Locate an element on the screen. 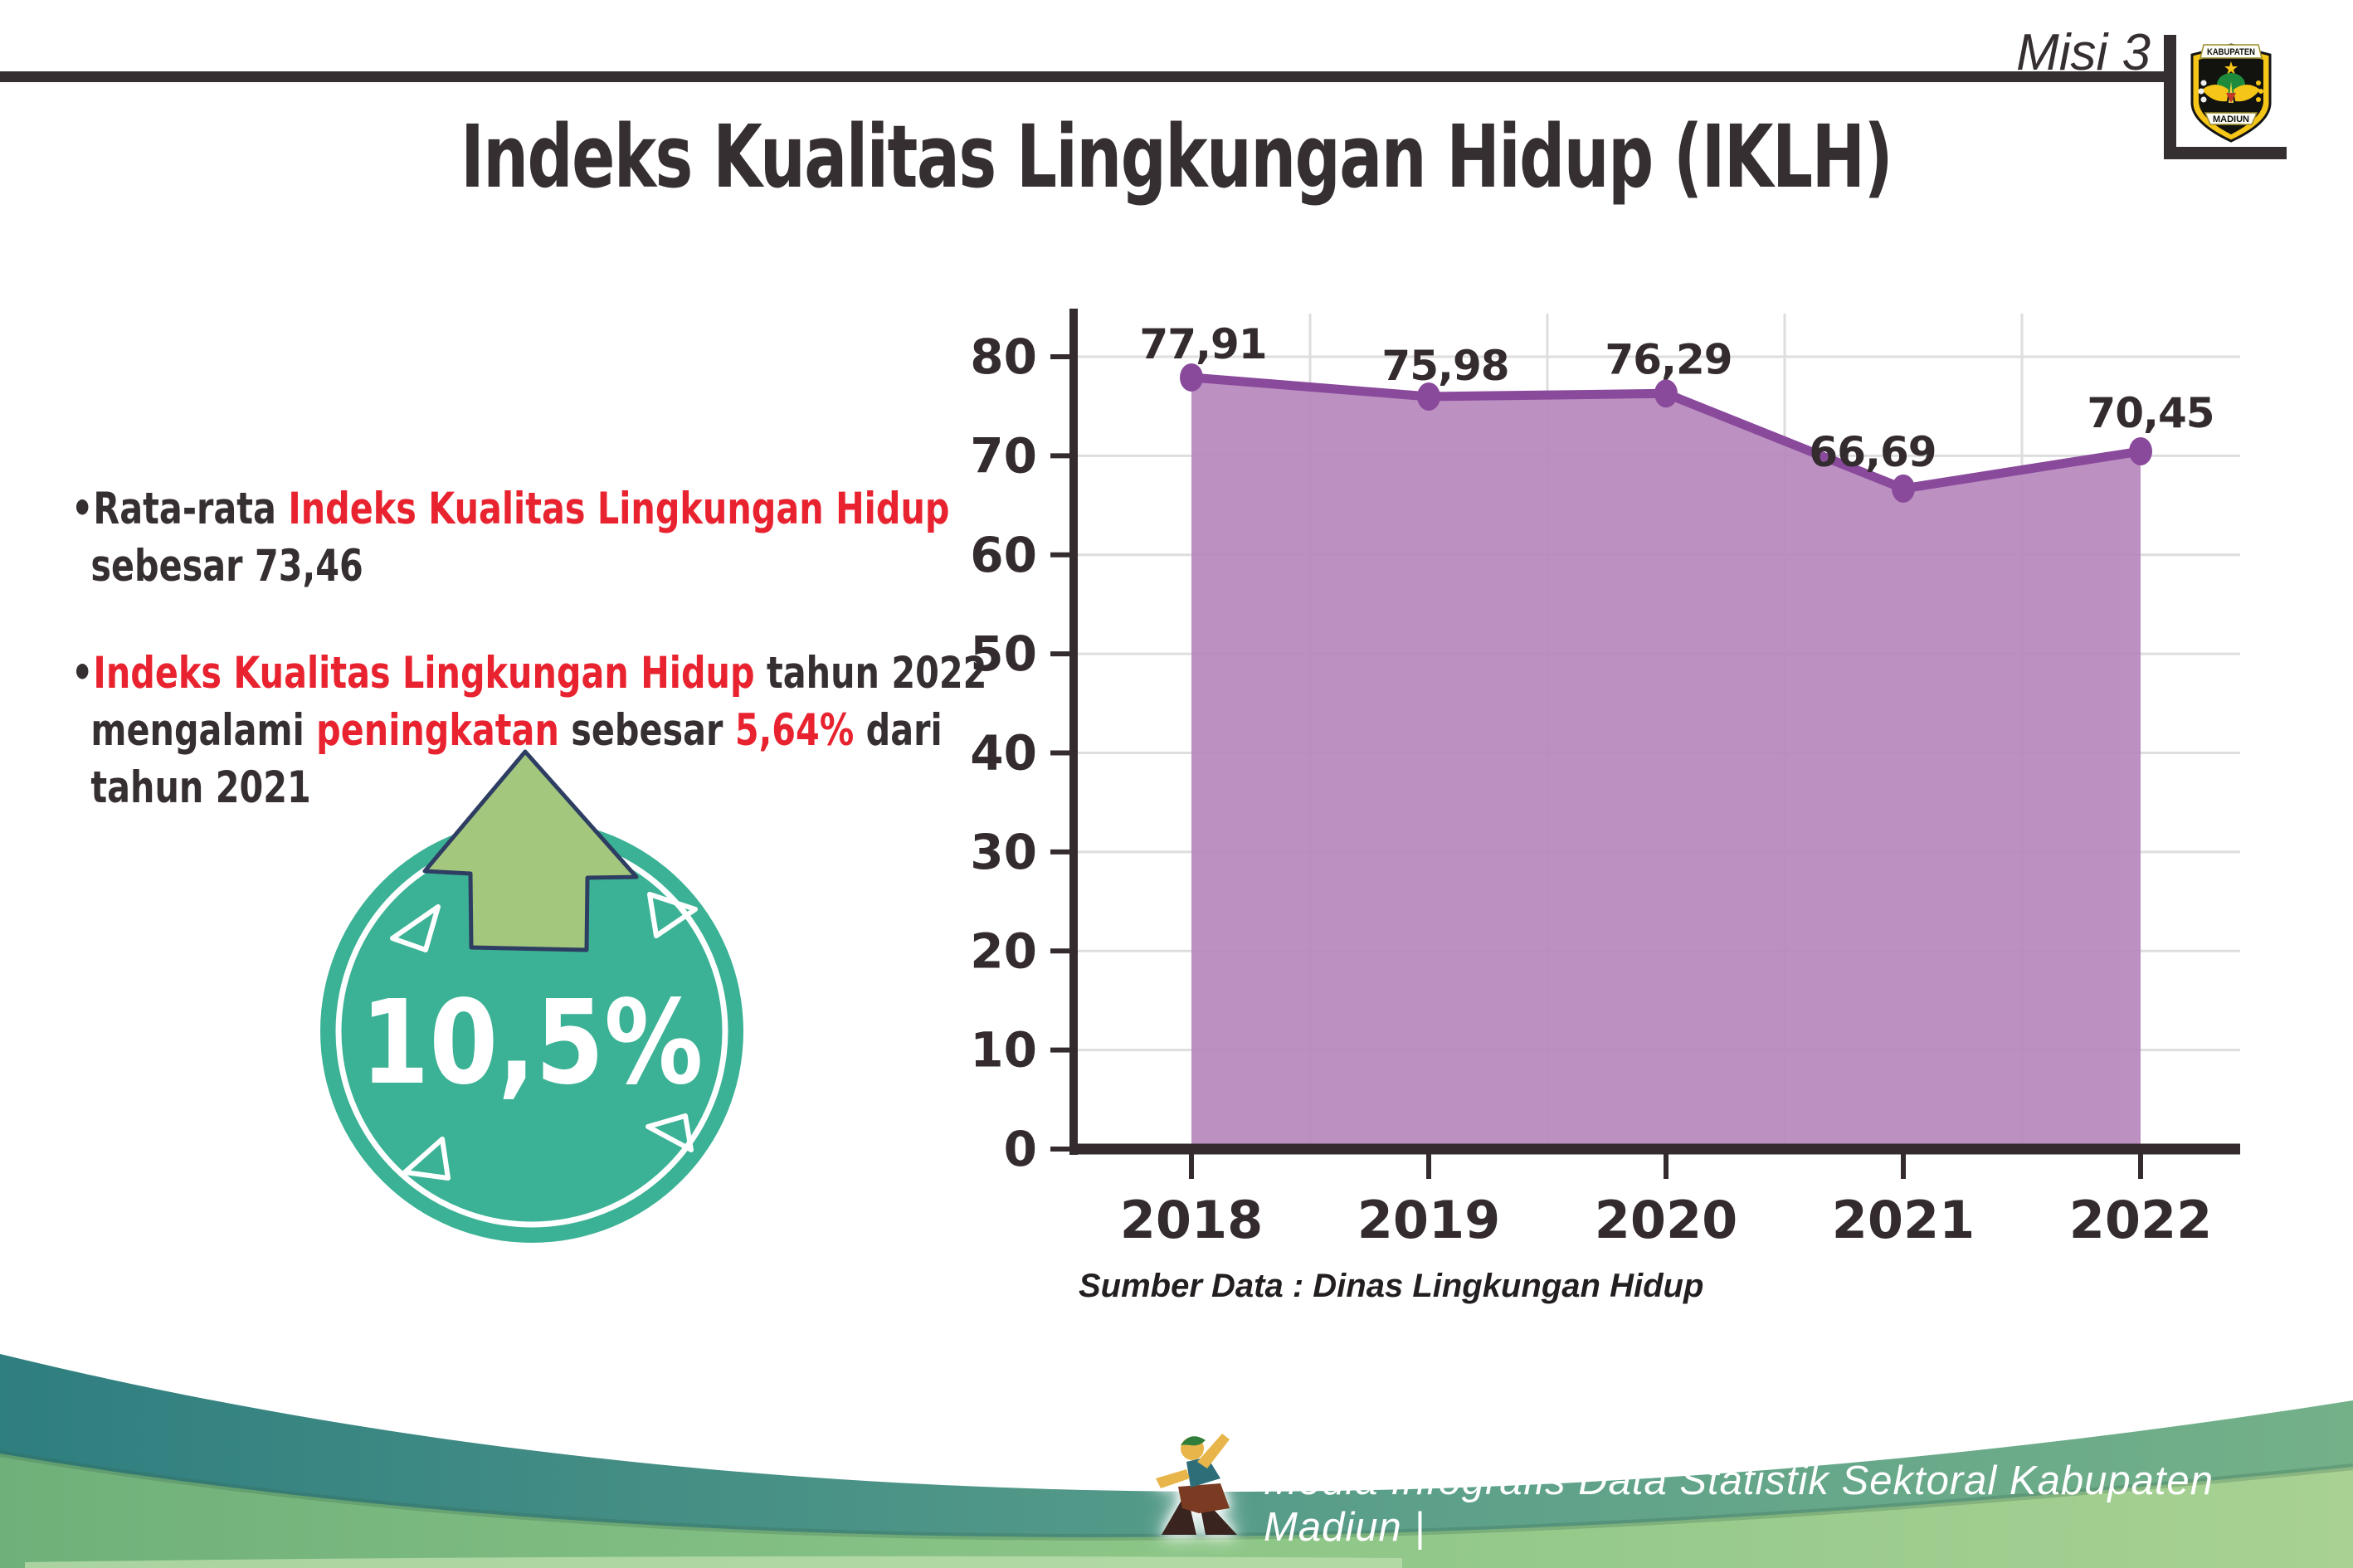  data-point-2019 is located at coordinates (1428, 396).